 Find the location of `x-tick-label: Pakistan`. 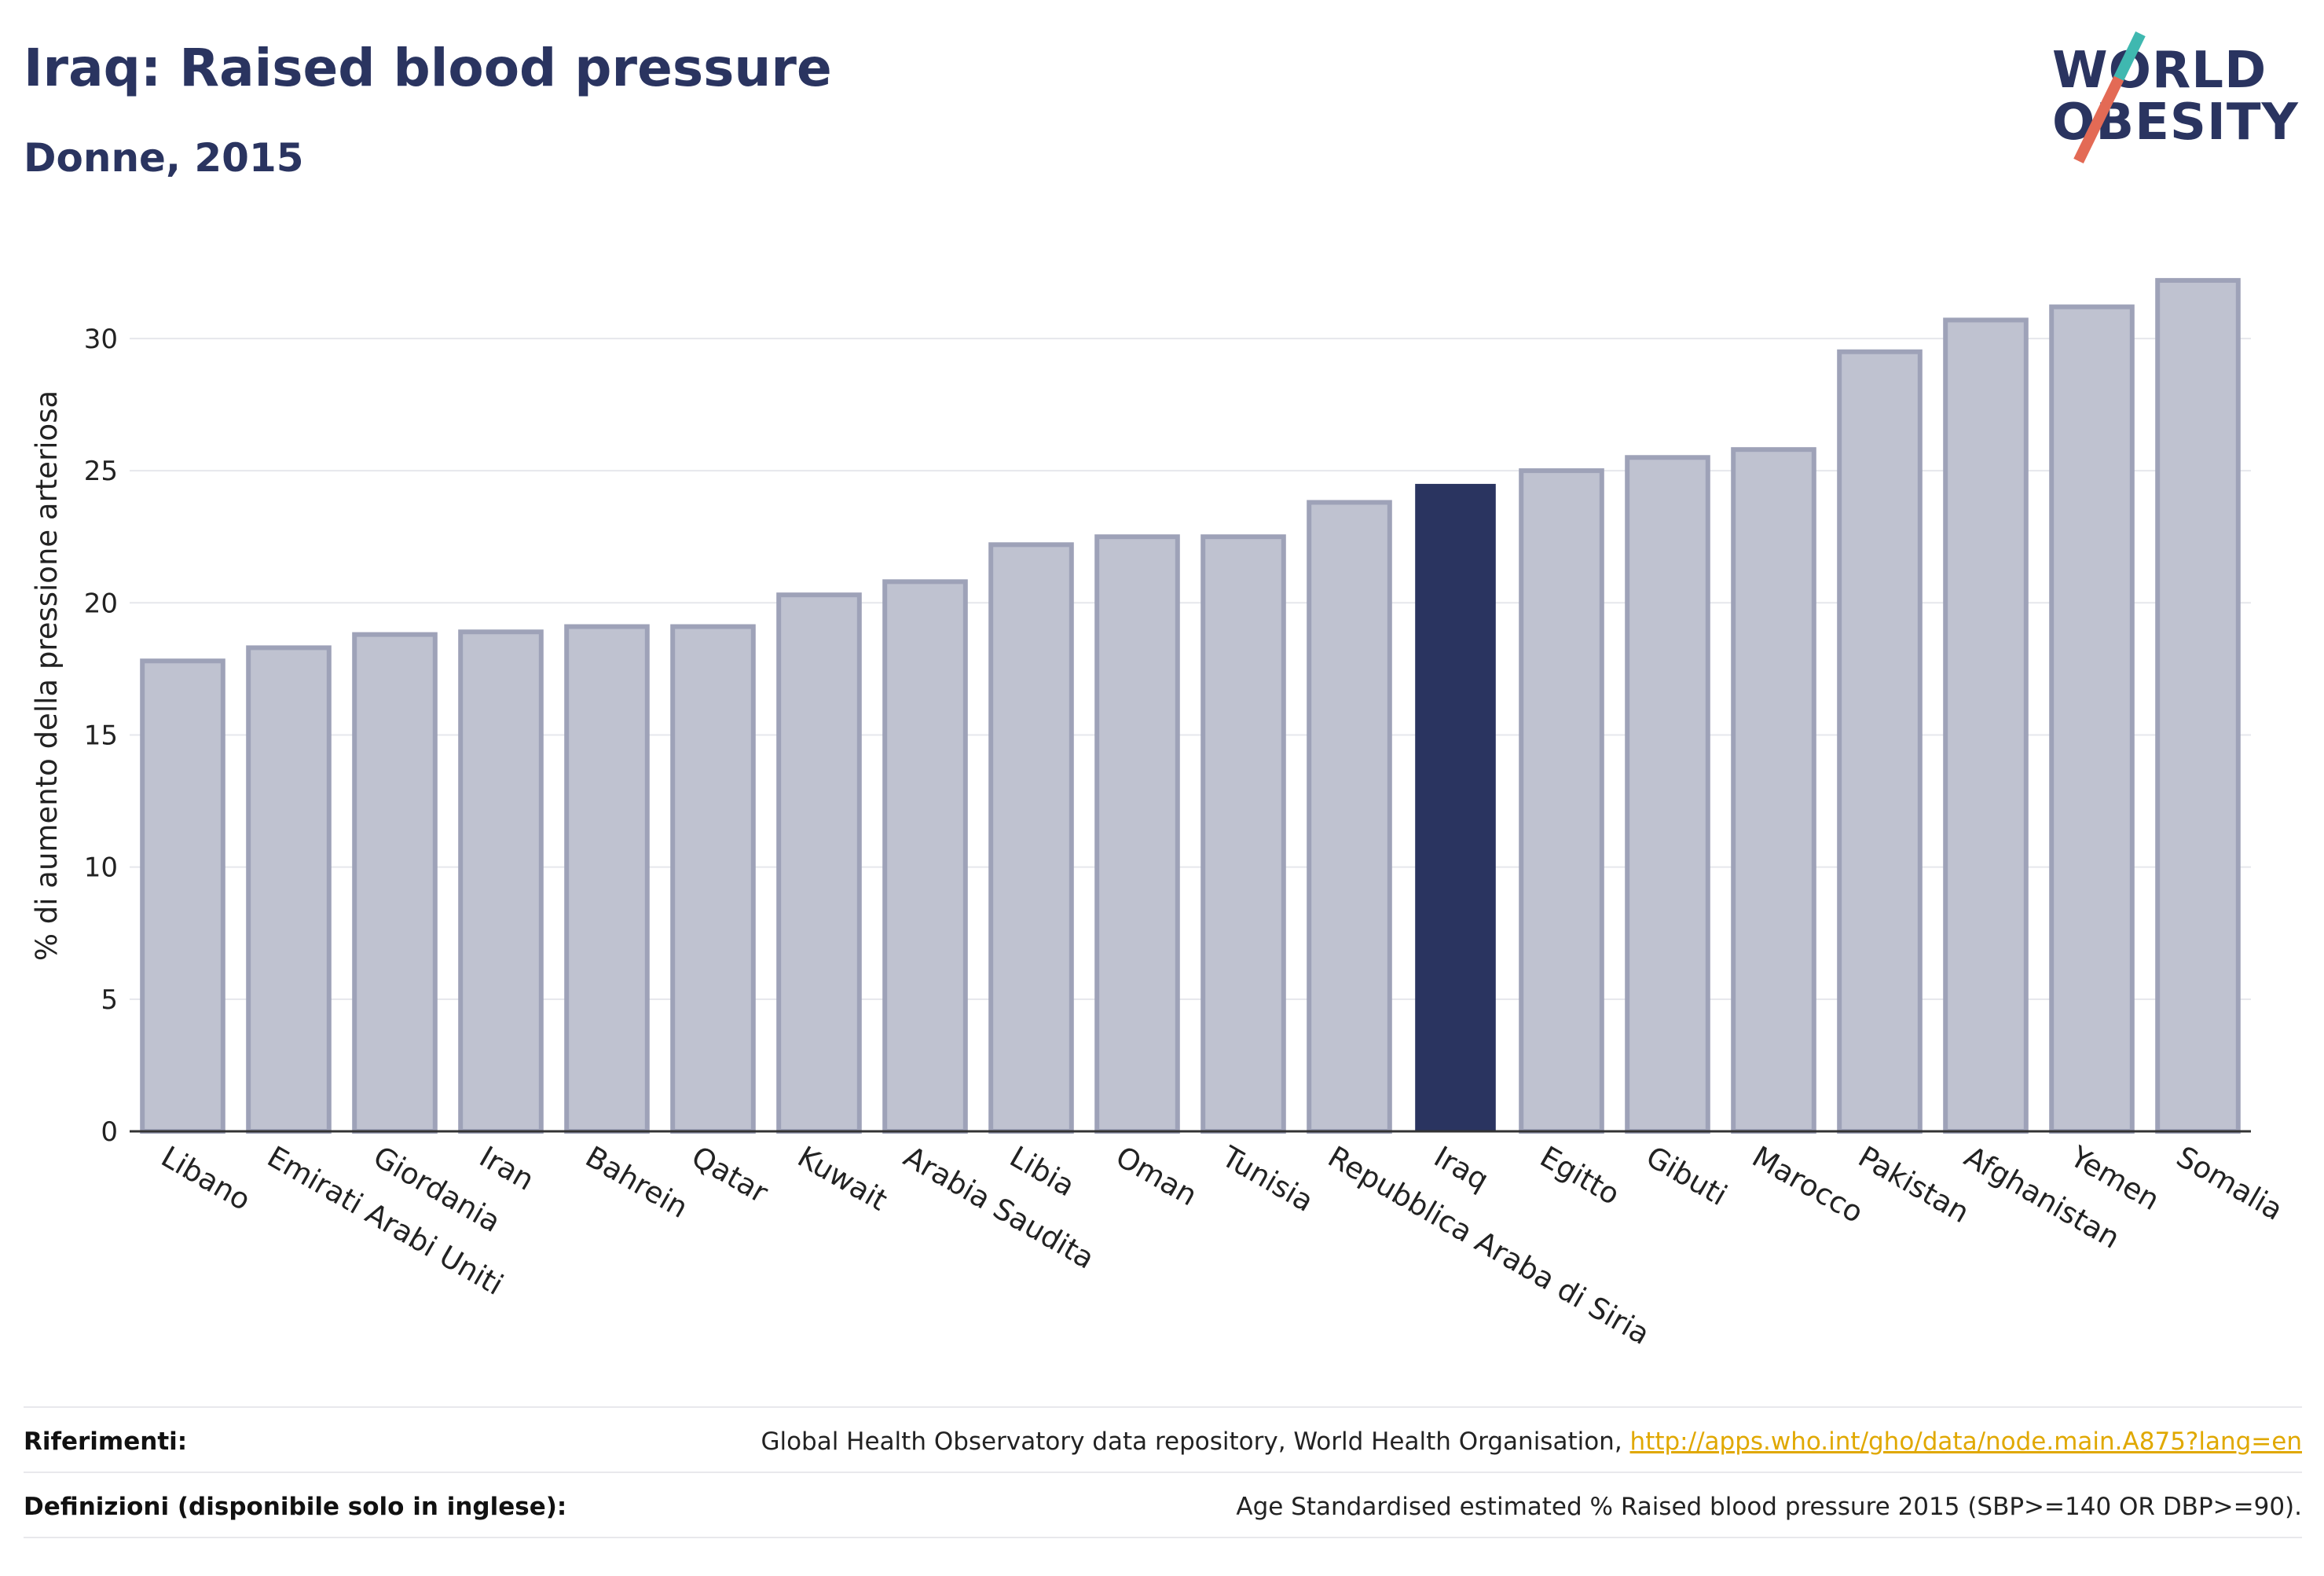

x-tick-label: Pakistan is located at coordinates (1914, 1185).